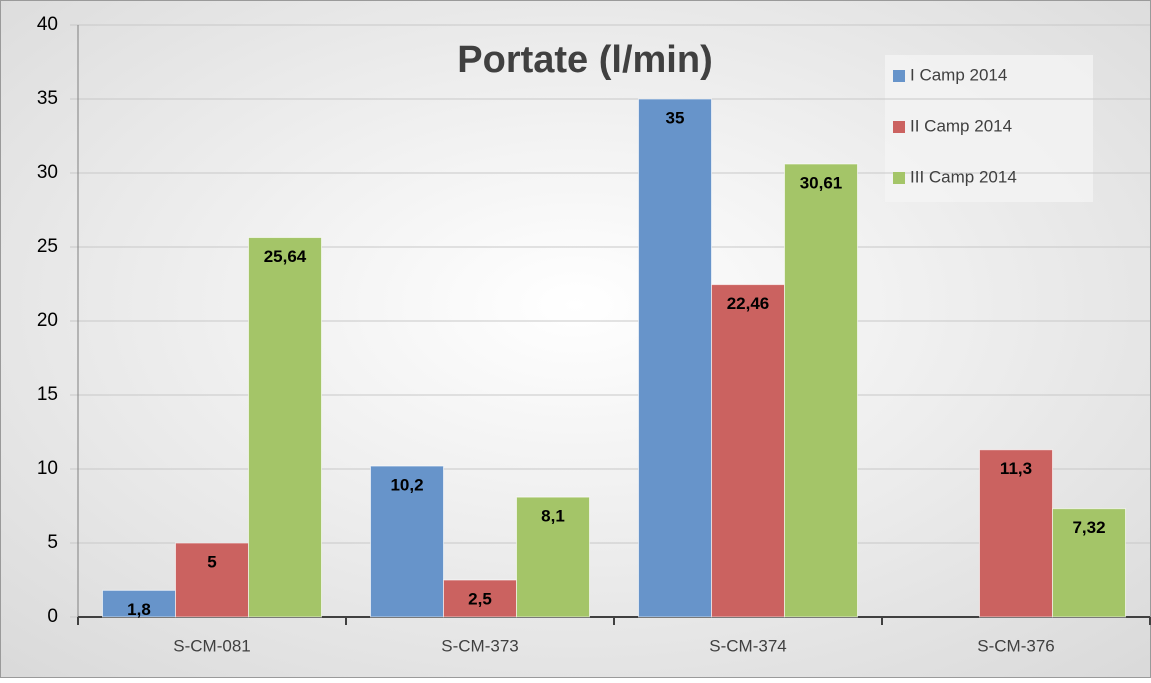 Image resolution: width=1151 pixels, height=683 pixels. What do you see at coordinates (584, 60) in the screenshot?
I see `chart-title: Portate (l/min)` at bounding box center [584, 60].